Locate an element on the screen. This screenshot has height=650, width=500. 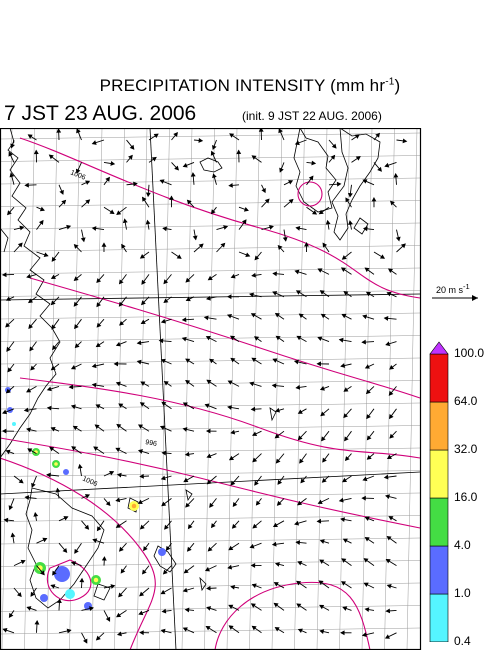
colorbar-tick-4.0: 4.0 is located at coordinates (462, 545).